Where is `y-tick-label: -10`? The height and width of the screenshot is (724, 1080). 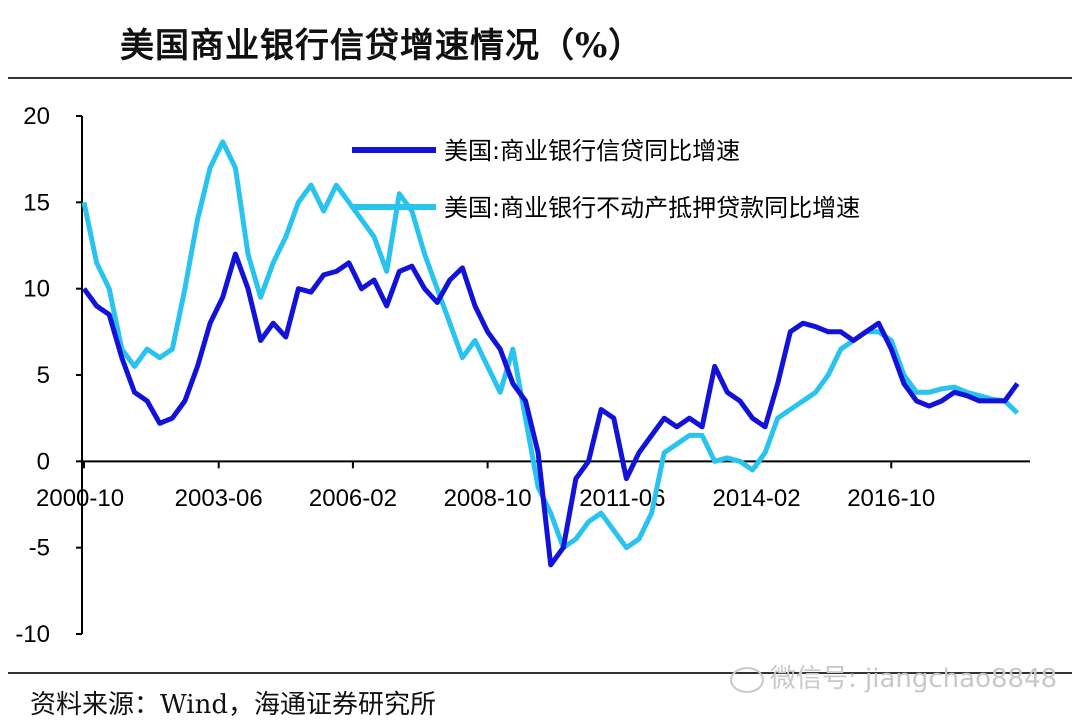
y-tick-label: -10 is located at coordinates (32, 634).